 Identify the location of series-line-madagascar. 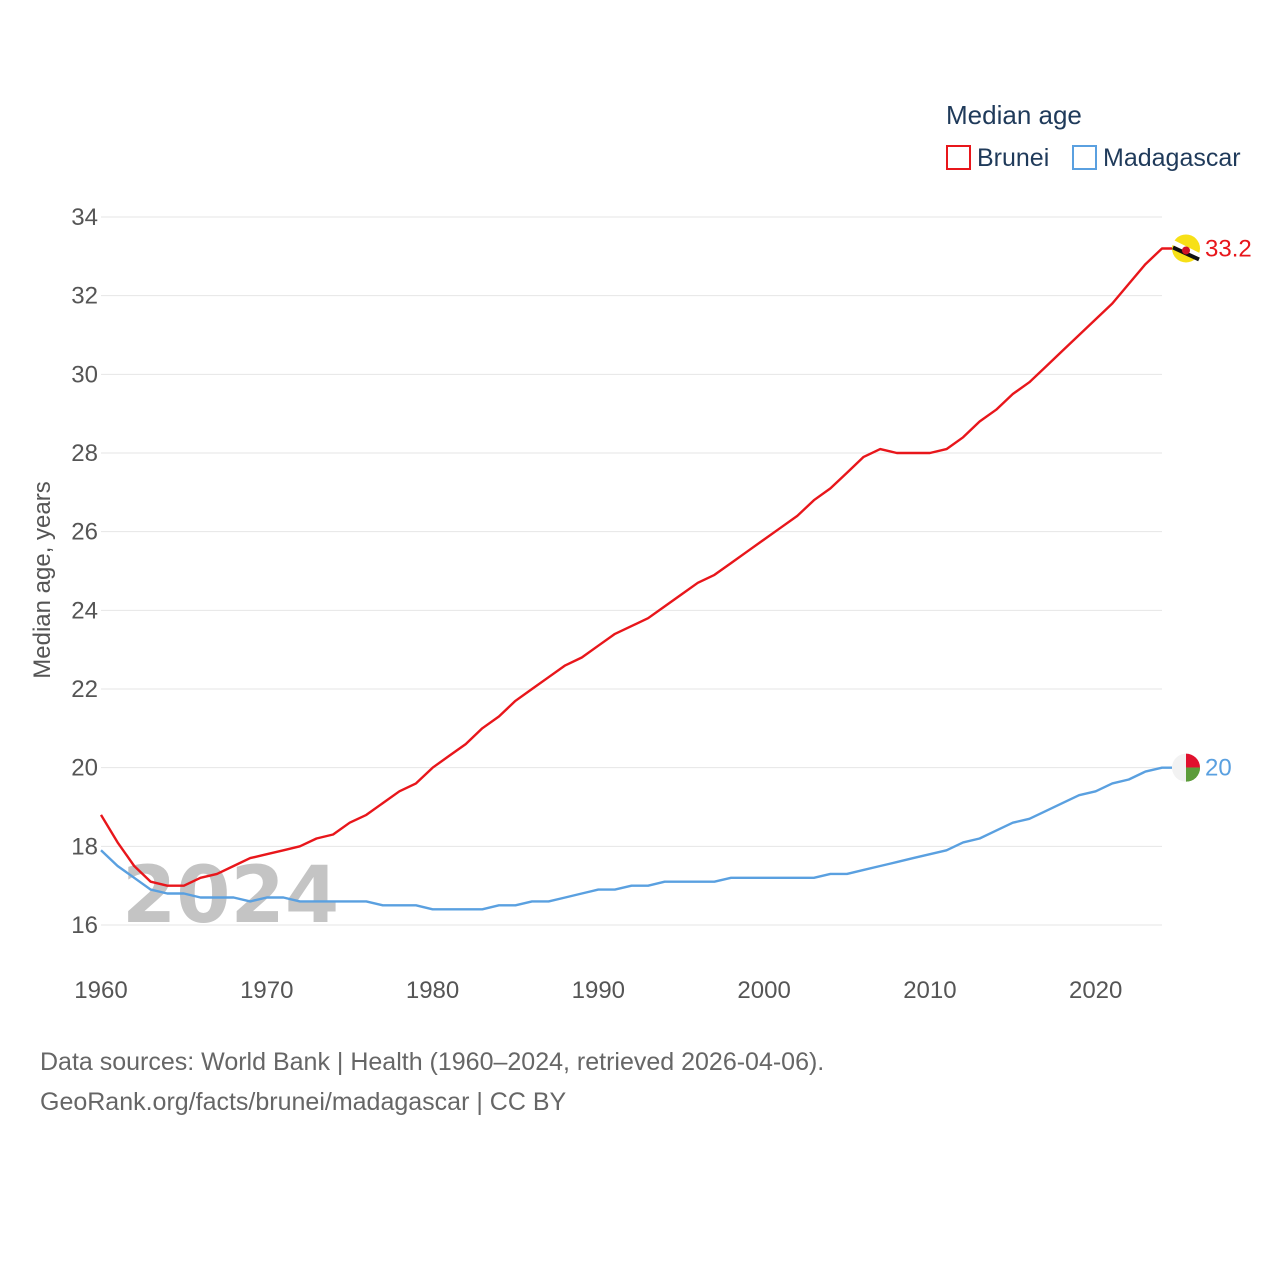
(636, 838).